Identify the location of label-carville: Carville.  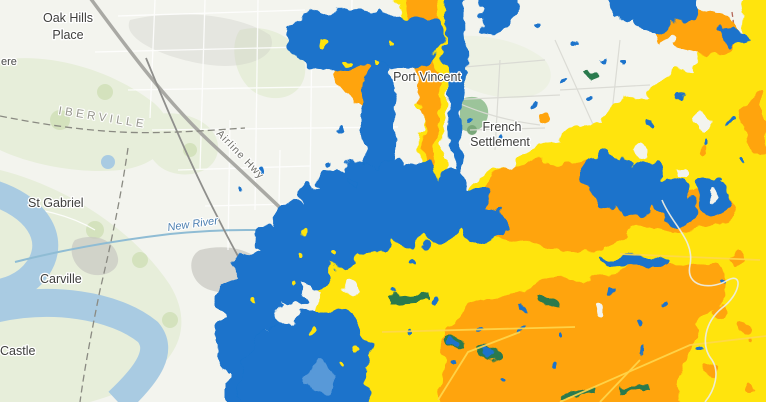
(61, 279).